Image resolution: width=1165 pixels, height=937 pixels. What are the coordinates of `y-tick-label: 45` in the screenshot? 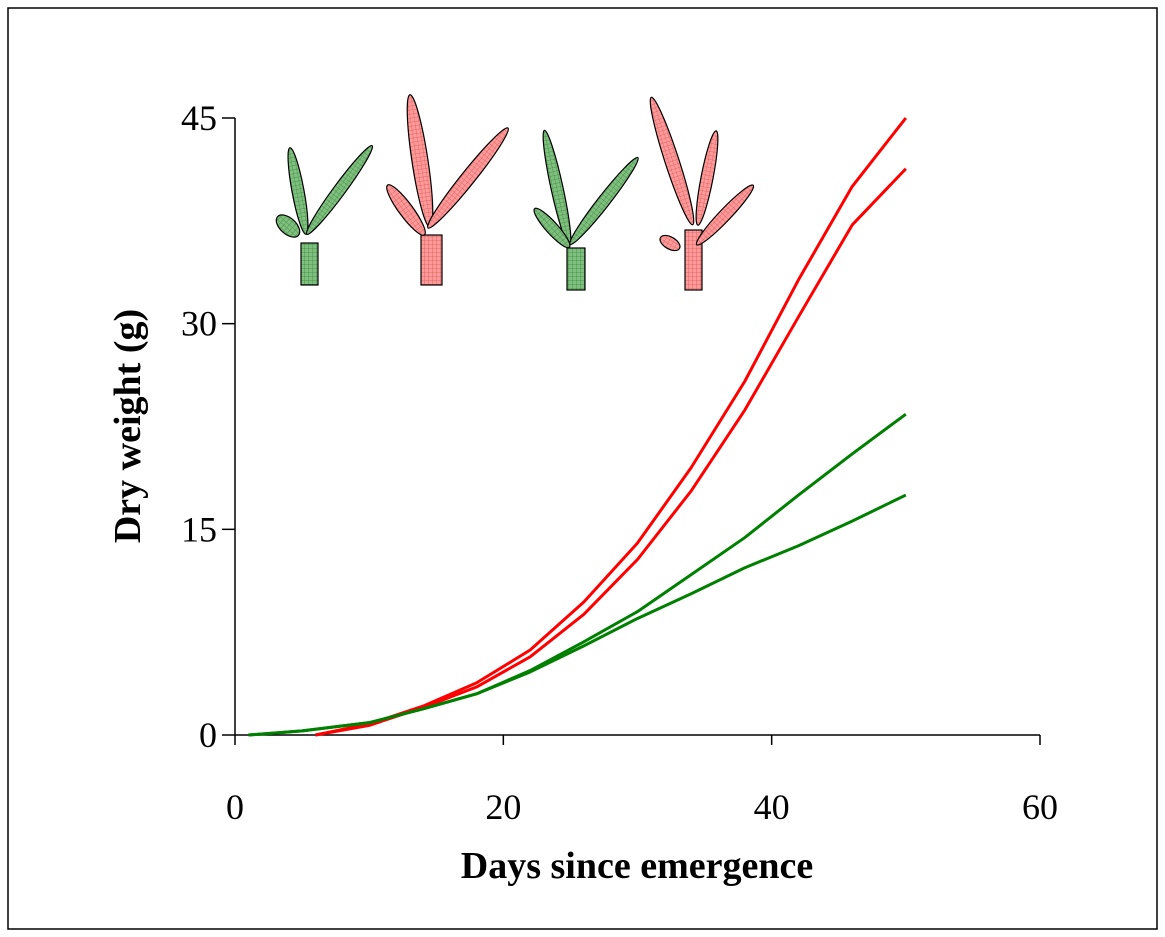 It's located at (199, 118).